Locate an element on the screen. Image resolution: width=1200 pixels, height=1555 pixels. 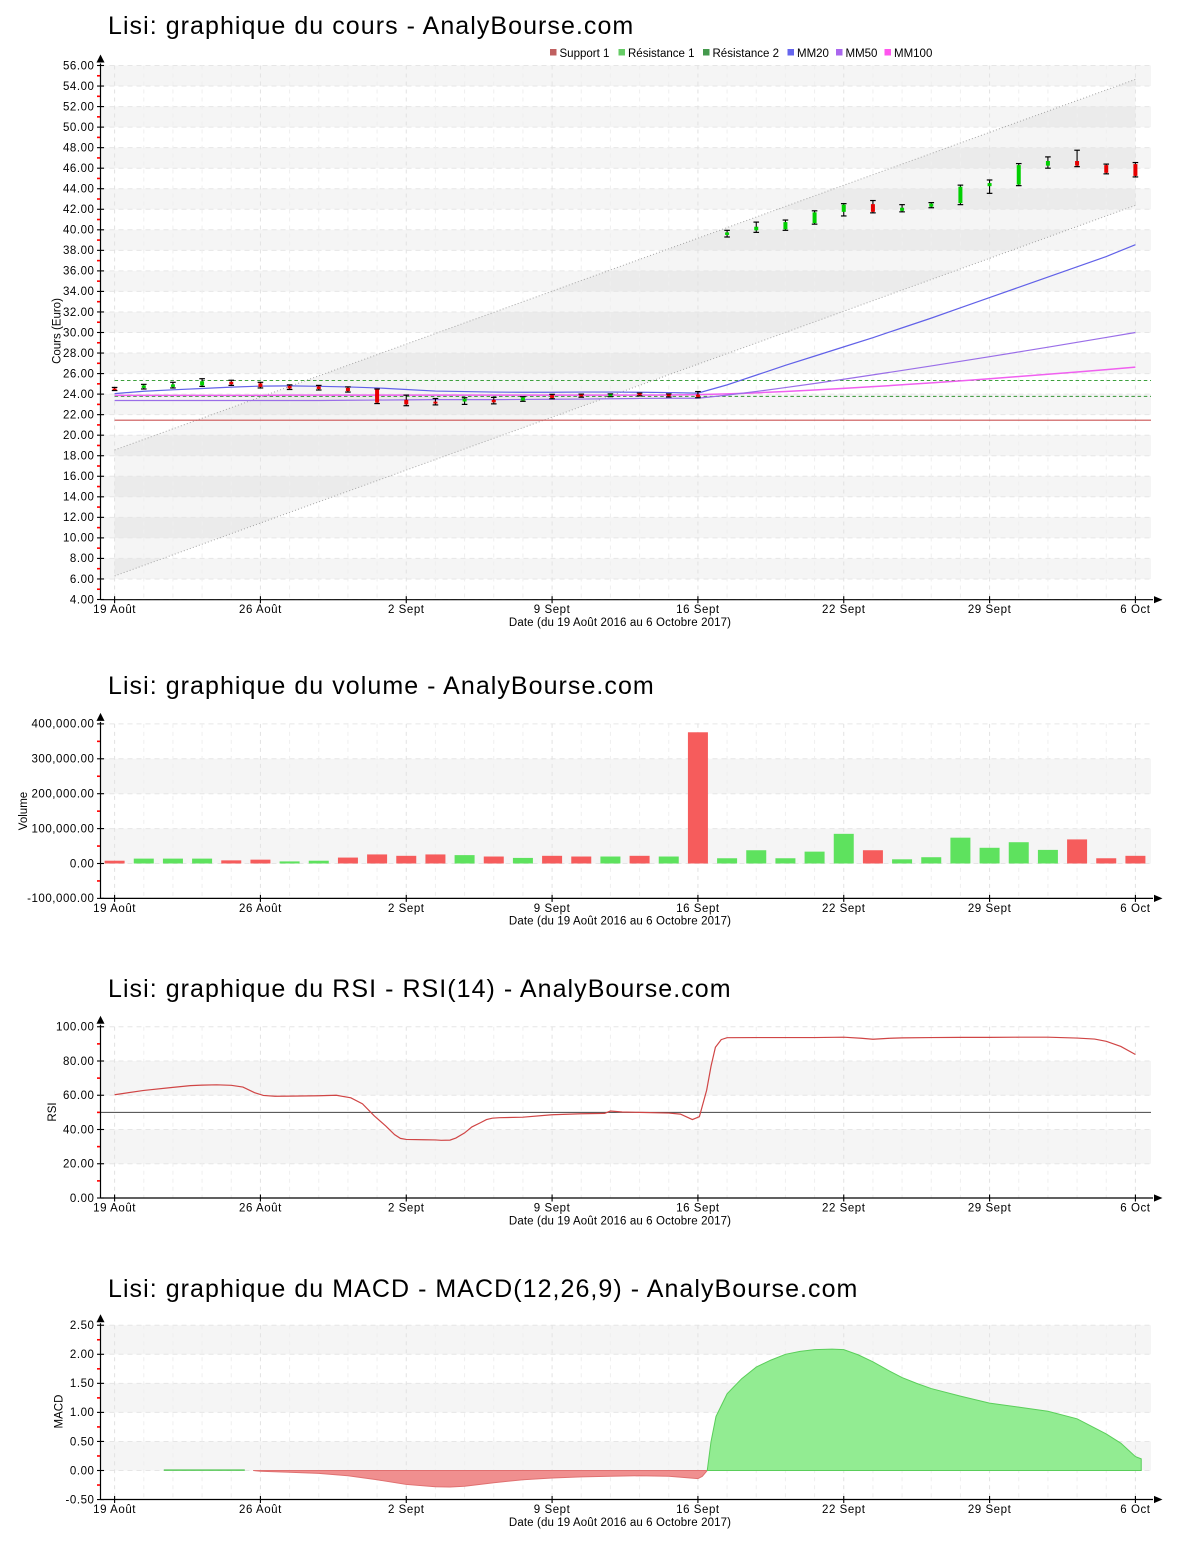
svg-text: 6.00 is located at coordinates (82, 580).